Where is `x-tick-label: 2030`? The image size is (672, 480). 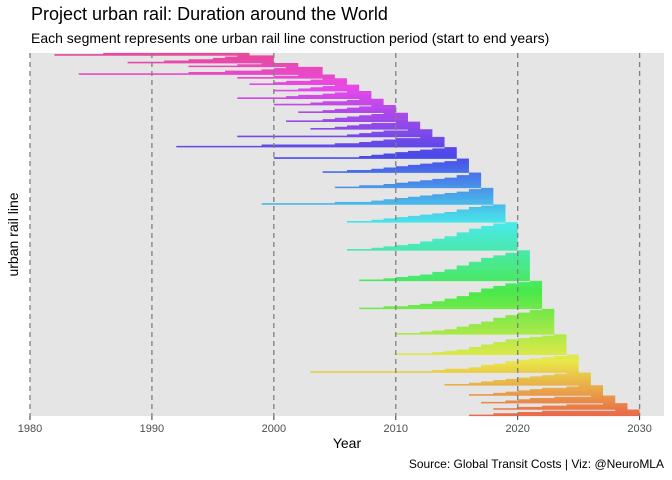 x-tick-label: 2030 is located at coordinates (639, 429).